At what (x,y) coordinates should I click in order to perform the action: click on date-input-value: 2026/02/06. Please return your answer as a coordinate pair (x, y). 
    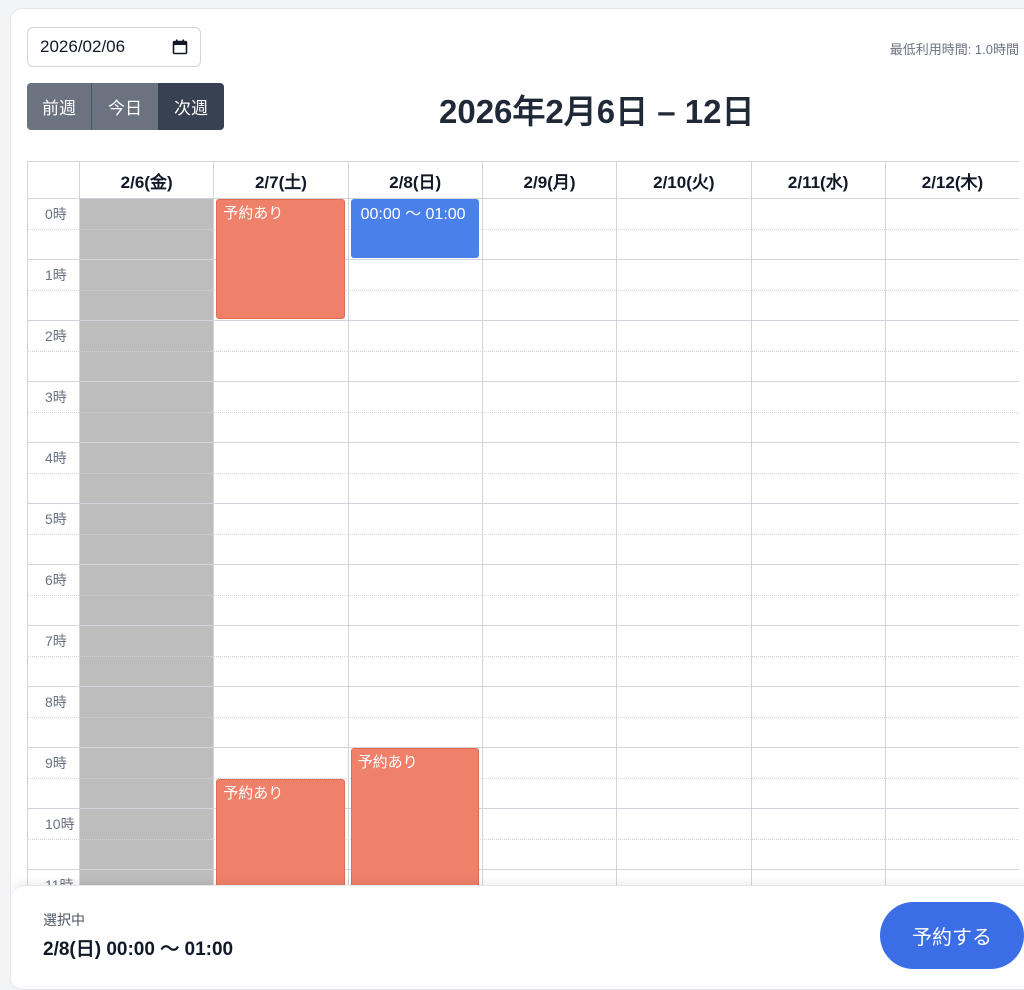
    Looking at the image, I should click on (83, 46).